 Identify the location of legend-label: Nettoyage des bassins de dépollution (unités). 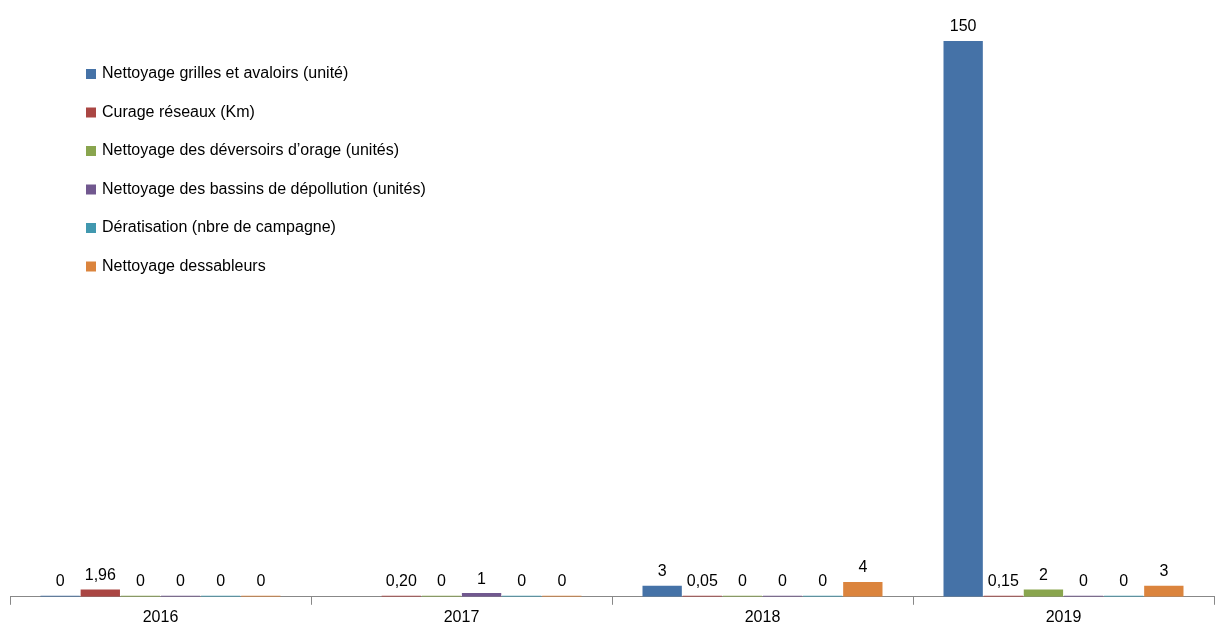
(264, 188).